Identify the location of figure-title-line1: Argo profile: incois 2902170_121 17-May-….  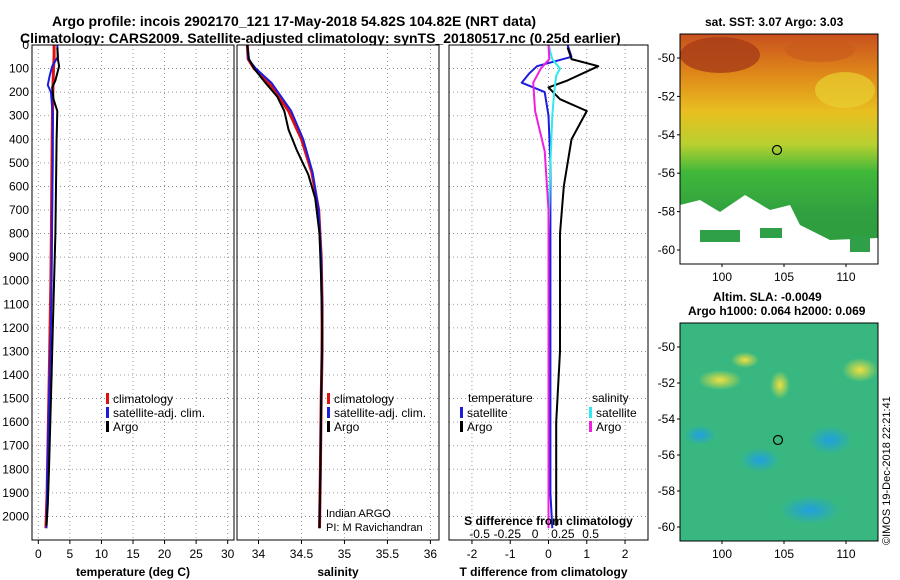
(294, 21).